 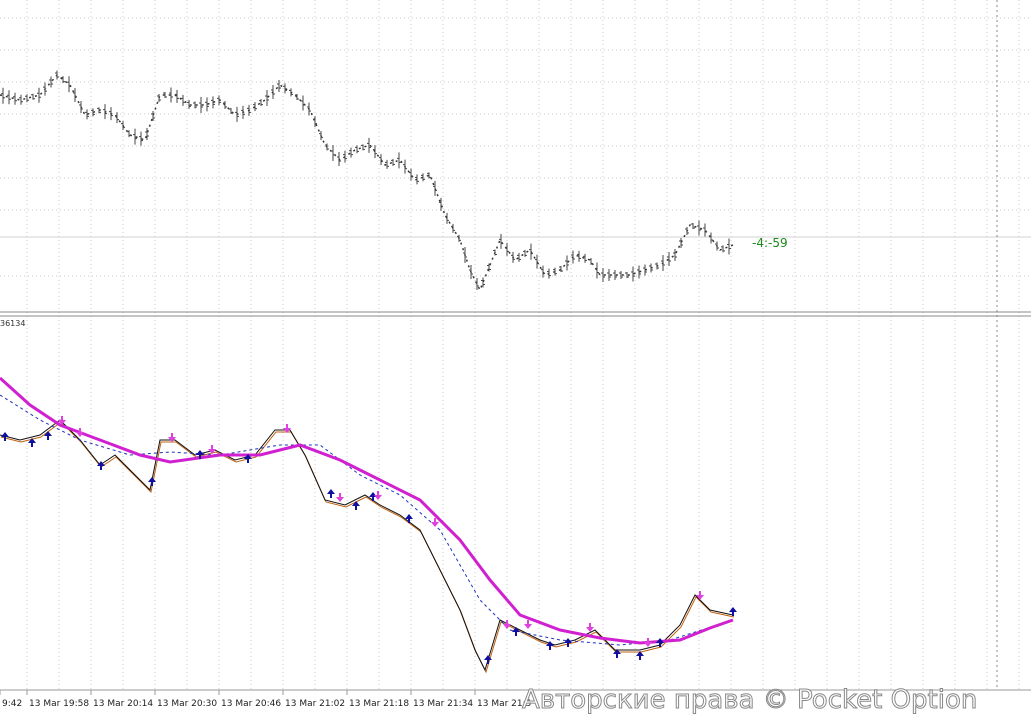 What do you see at coordinates (12, 704) in the screenshot?
I see `time-label: 9:42` at bounding box center [12, 704].